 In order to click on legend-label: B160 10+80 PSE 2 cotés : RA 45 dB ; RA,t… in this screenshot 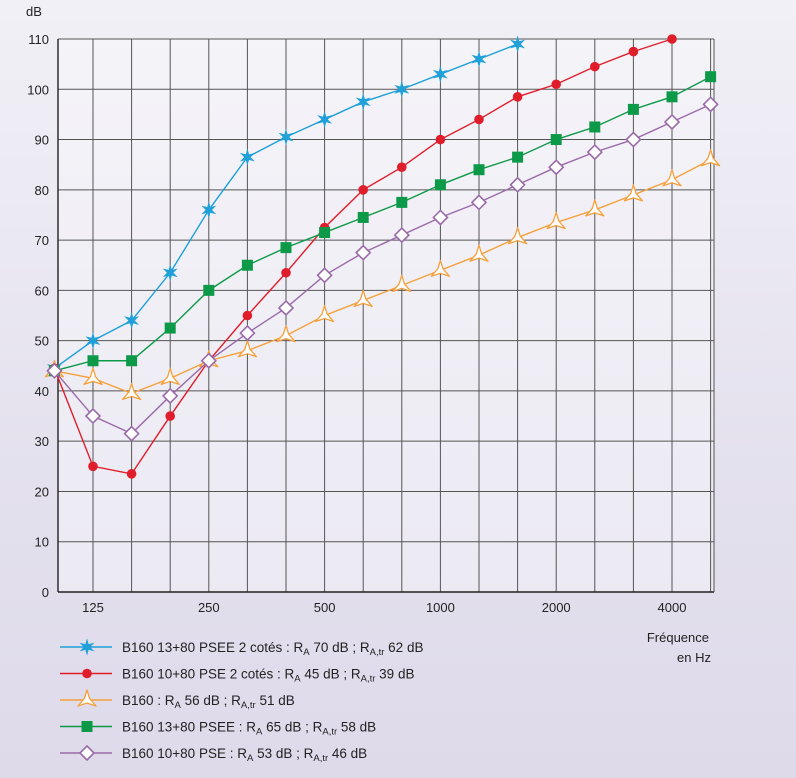, I will do `click(268, 676)`.